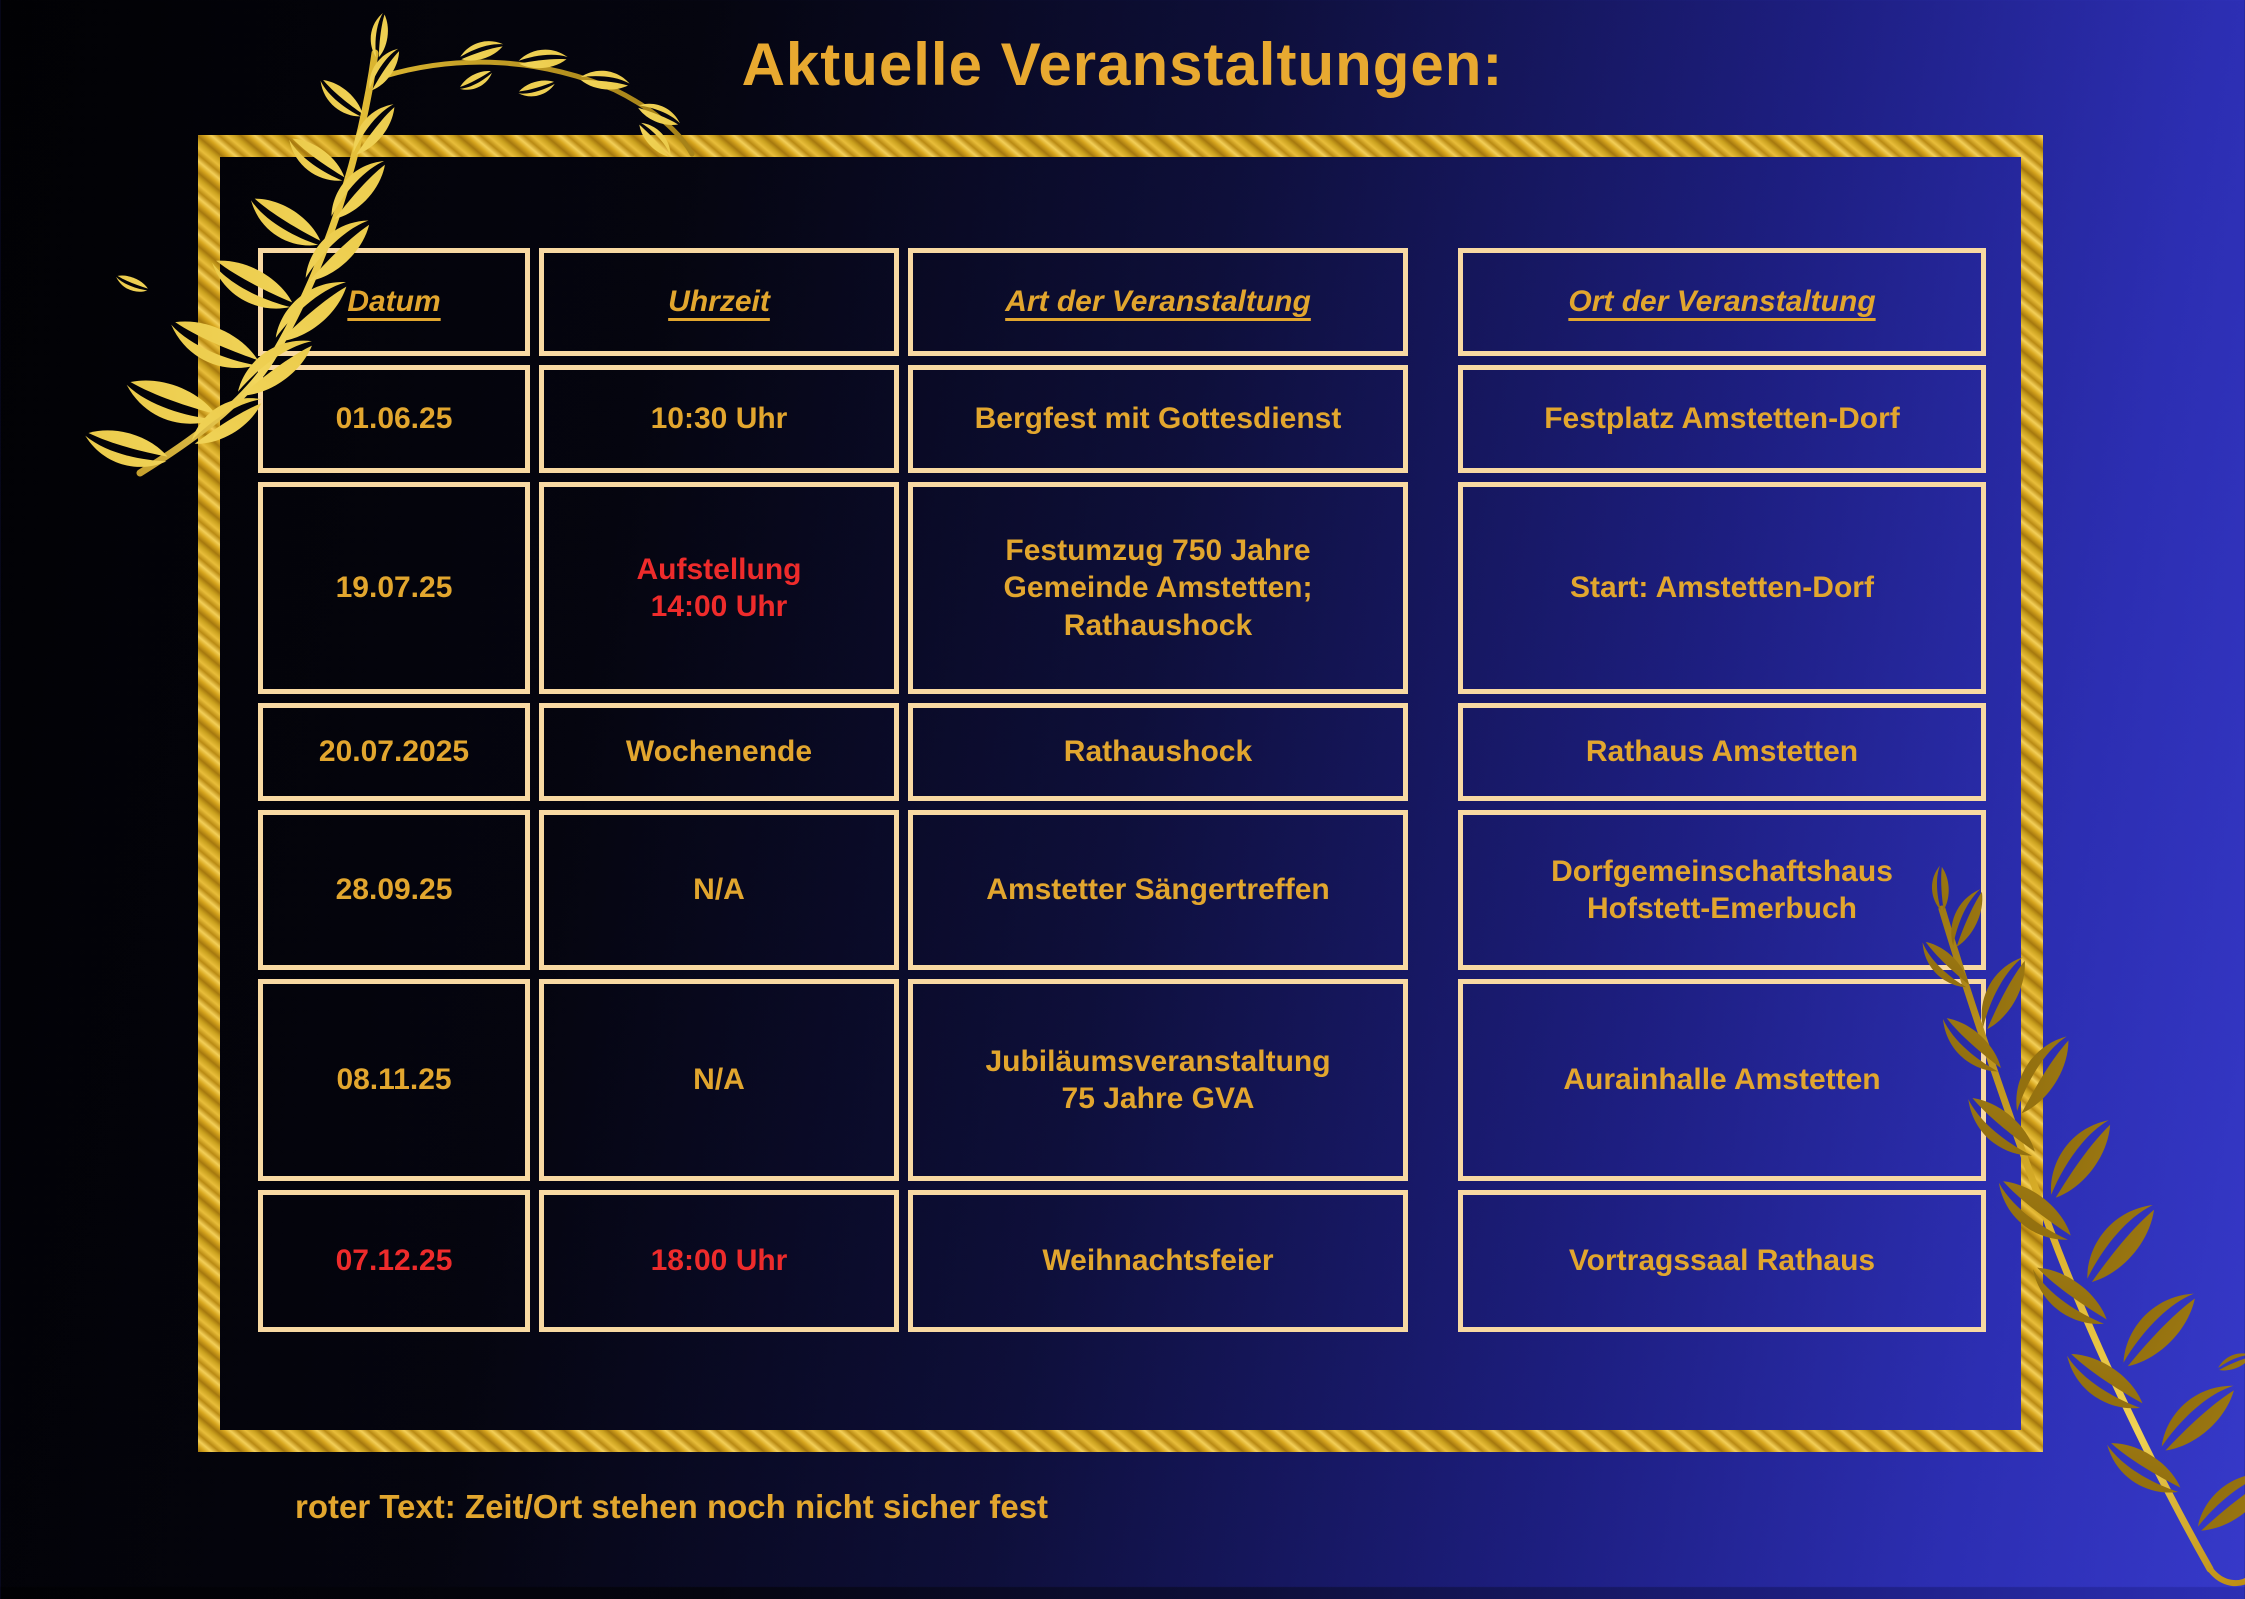 Image resolution: width=2245 pixels, height=1599 pixels. What do you see at coordinates (1158, 890) in the screenshot?
I see `cell-art-row4: Amstetter Sängertreffen` at bounding box center [1158, 890].